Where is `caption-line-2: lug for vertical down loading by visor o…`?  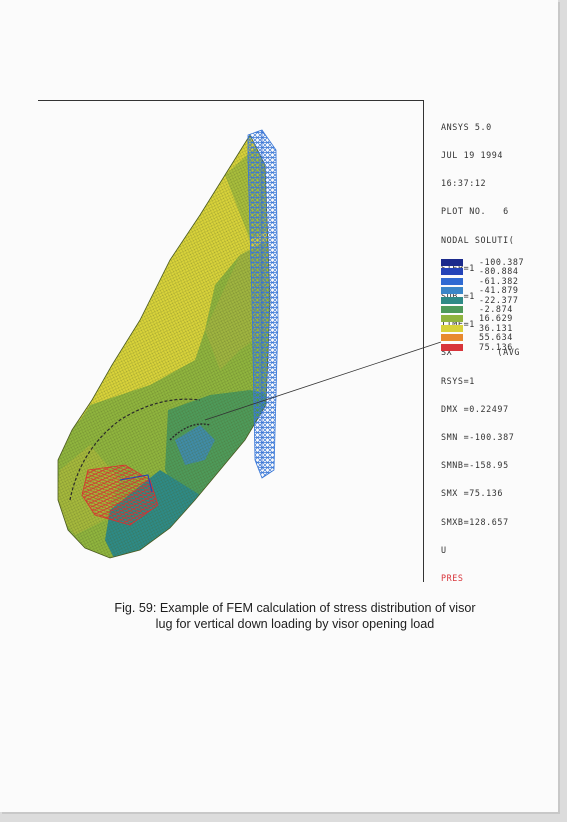 caption-line-2: lug for vertical down loading by visor o… is located at coordinates (295, 624).